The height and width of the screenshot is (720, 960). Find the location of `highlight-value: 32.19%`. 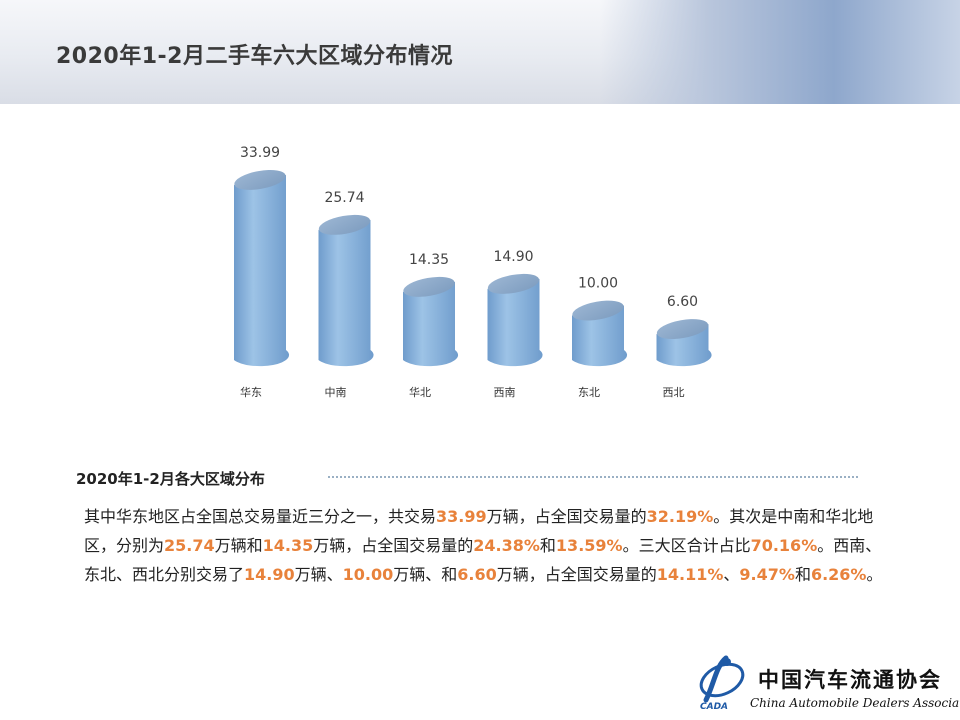

highlight-value: 32.19% is located at coordinates (680, 516).